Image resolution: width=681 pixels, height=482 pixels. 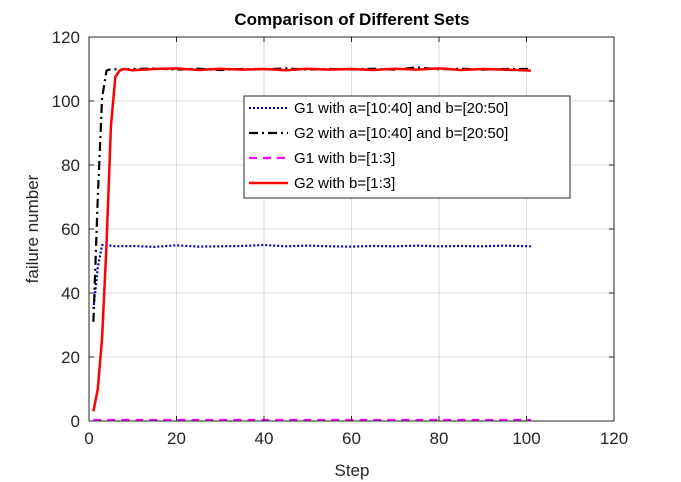 I want to click on y-tick-label: 120, so click(x=66, y=37).